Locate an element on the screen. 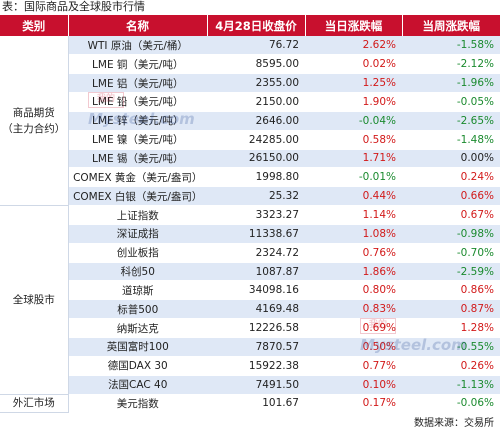 This screenshot has height=431, width=500. table-row: 英国富时100 7870.57 0.50% -0.55% is located at coordinates (250, 347).